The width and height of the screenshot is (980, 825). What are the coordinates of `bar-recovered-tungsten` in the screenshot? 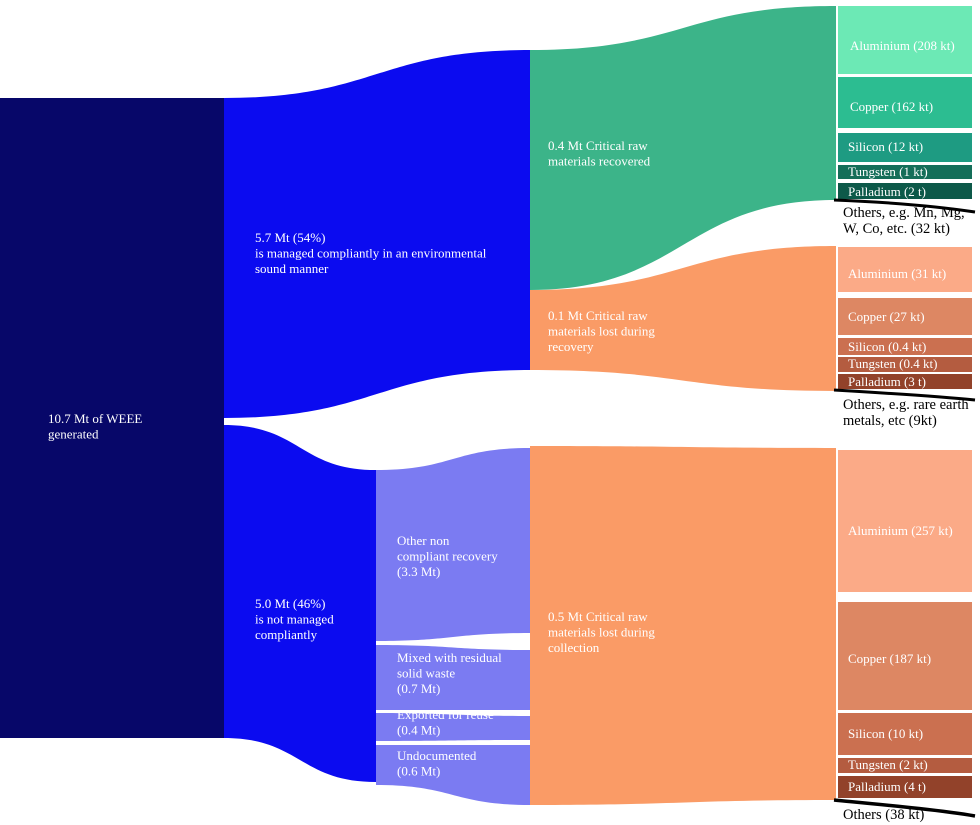 It's located at (905, 172).